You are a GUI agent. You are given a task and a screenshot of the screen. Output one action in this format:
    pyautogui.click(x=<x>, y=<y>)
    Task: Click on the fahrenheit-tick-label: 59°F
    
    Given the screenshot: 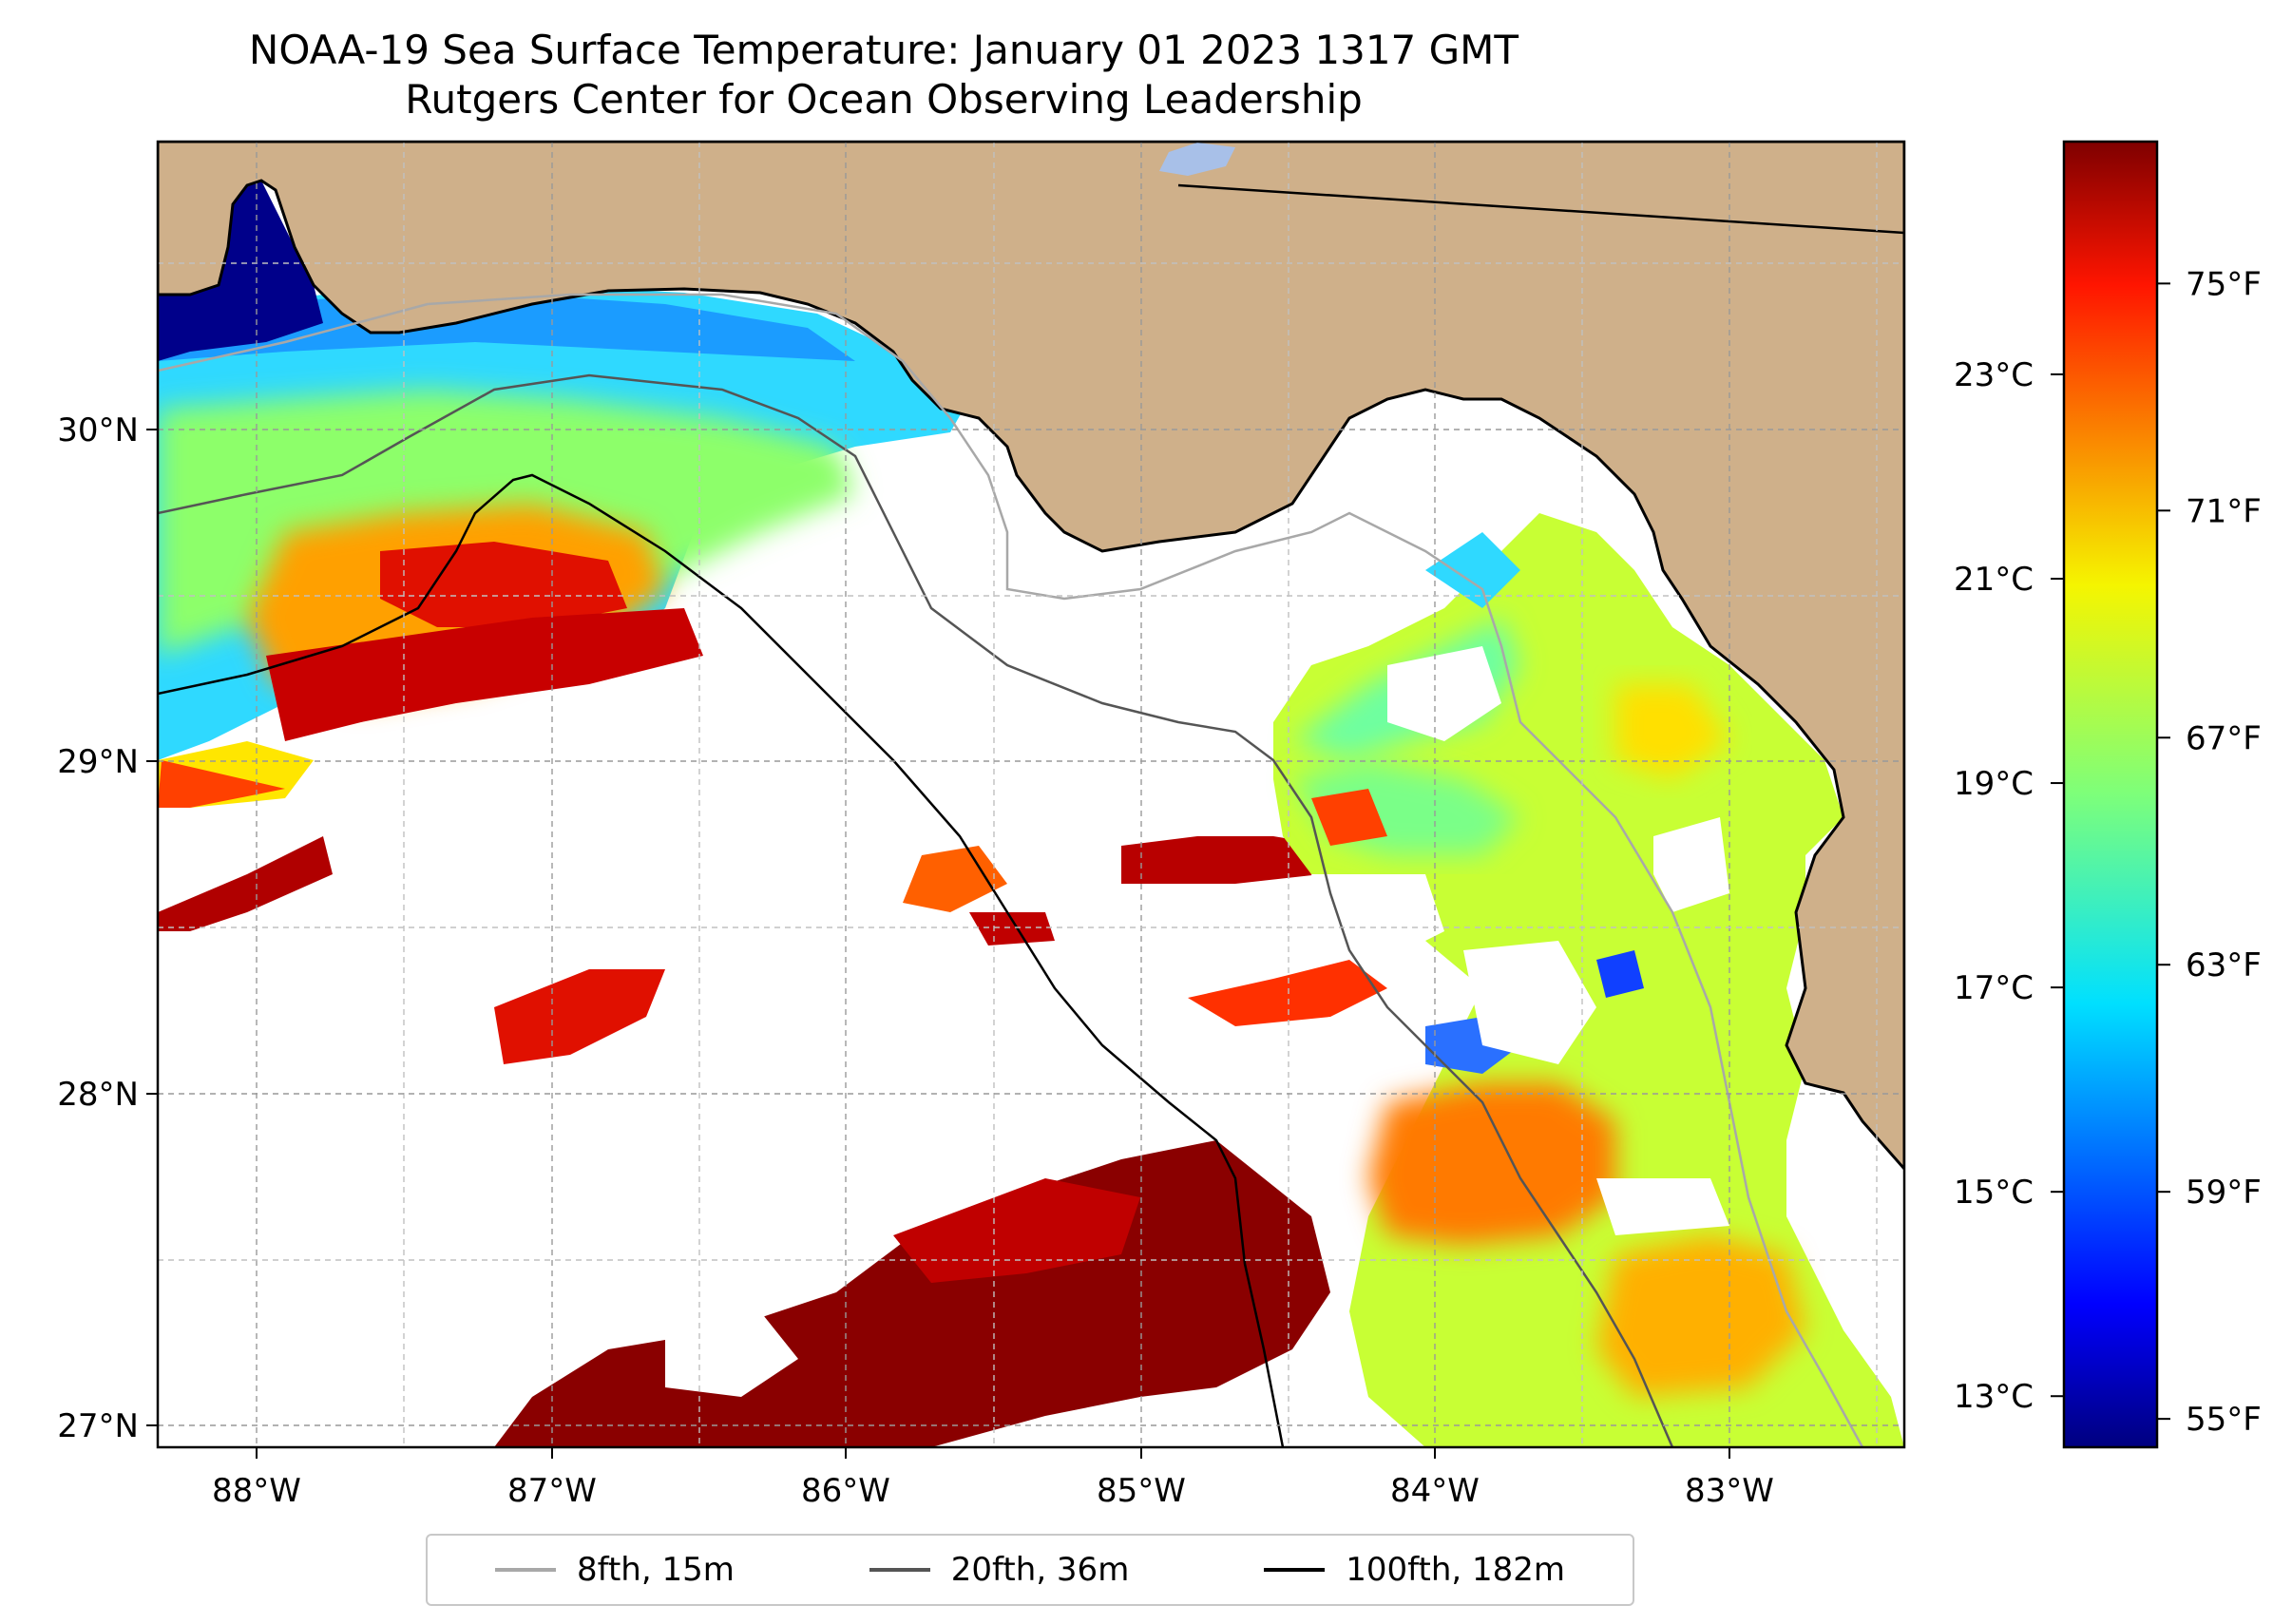 What is the action you would take?
    pyautogui.click(x=2224, y=1193)
    